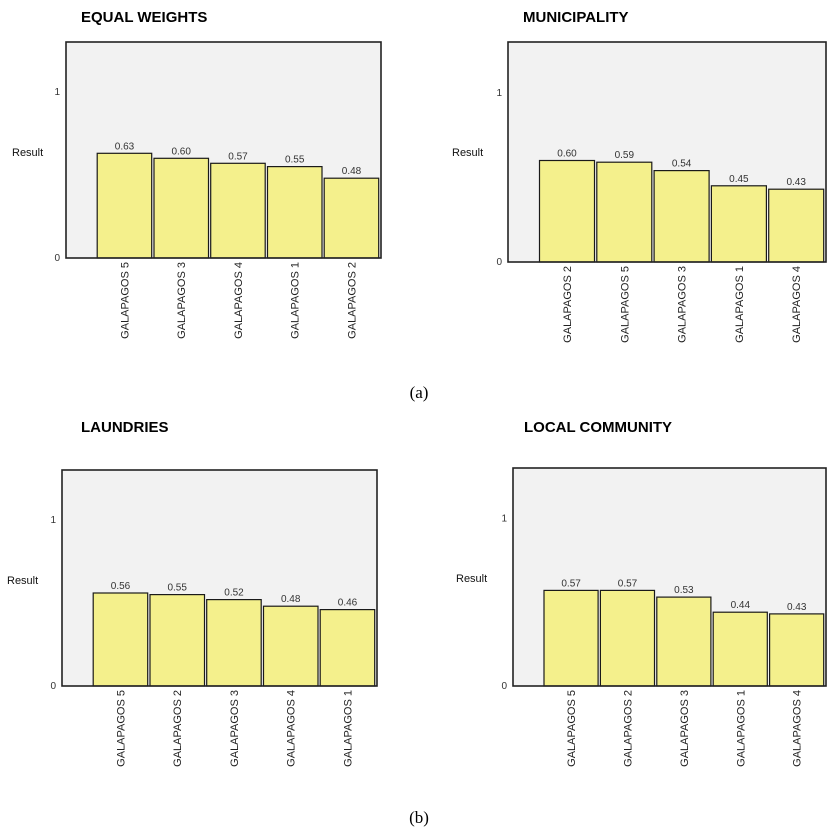 The width and height of the screenshot is (830, 831). Describe the element at coordinates (625, 155) in the screenshot. I see `bar-value-label: 0.59` at that location.